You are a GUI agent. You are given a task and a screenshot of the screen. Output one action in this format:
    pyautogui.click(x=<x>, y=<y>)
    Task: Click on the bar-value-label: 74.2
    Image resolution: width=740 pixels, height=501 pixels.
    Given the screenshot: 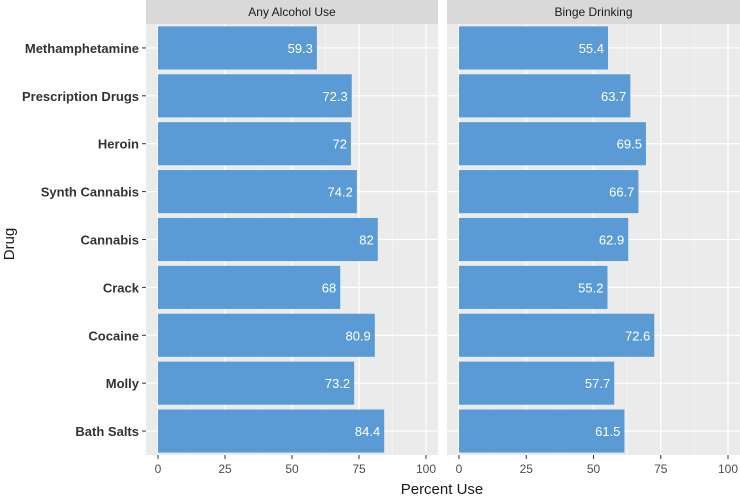 What is the action you would take?
    pyautogui.click(x=340, y=192)
    